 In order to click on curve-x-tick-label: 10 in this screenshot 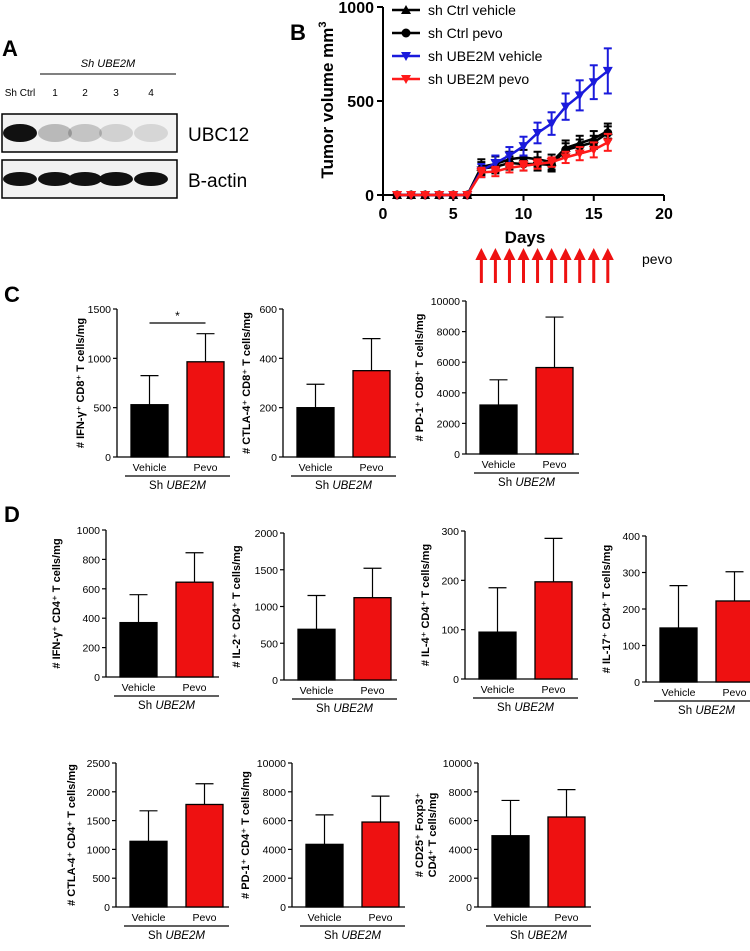, I will do `click(524, 214)`.